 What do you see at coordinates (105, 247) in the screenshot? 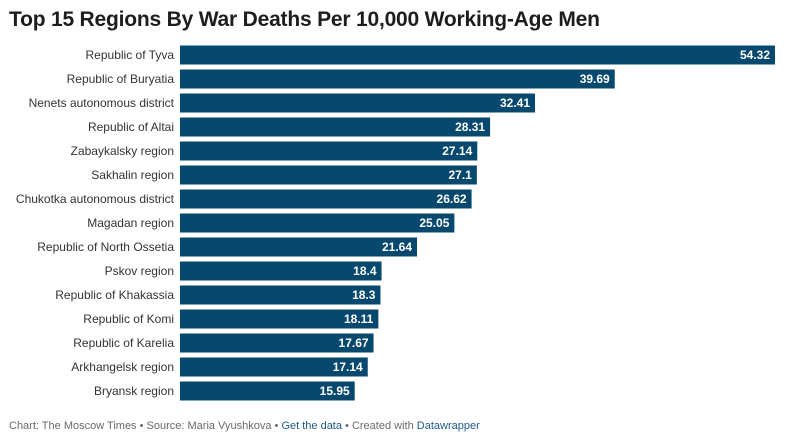
I see `category-label: Republic of North Ossetia` at bounding box center [105, 247].